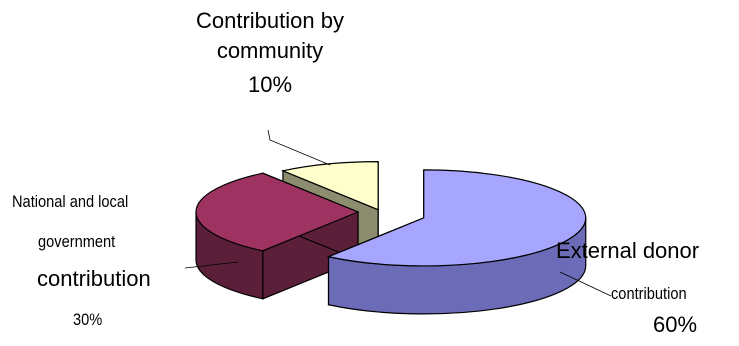  I want to click on community-label-line-2: community, so click(270, 51).